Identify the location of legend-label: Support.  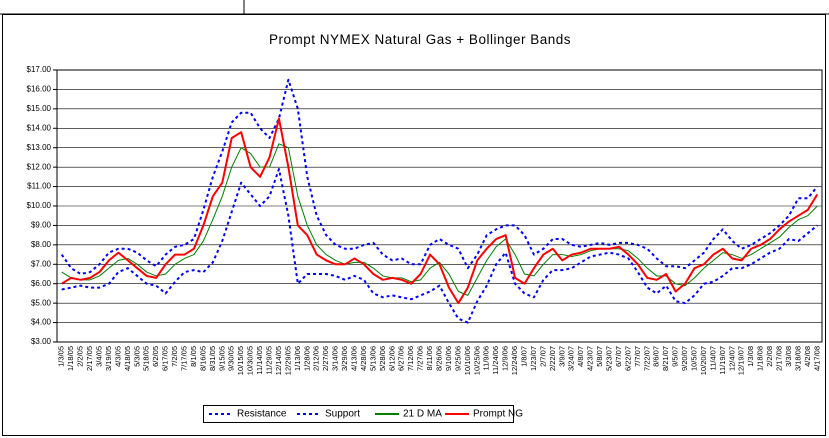
(342, 414).